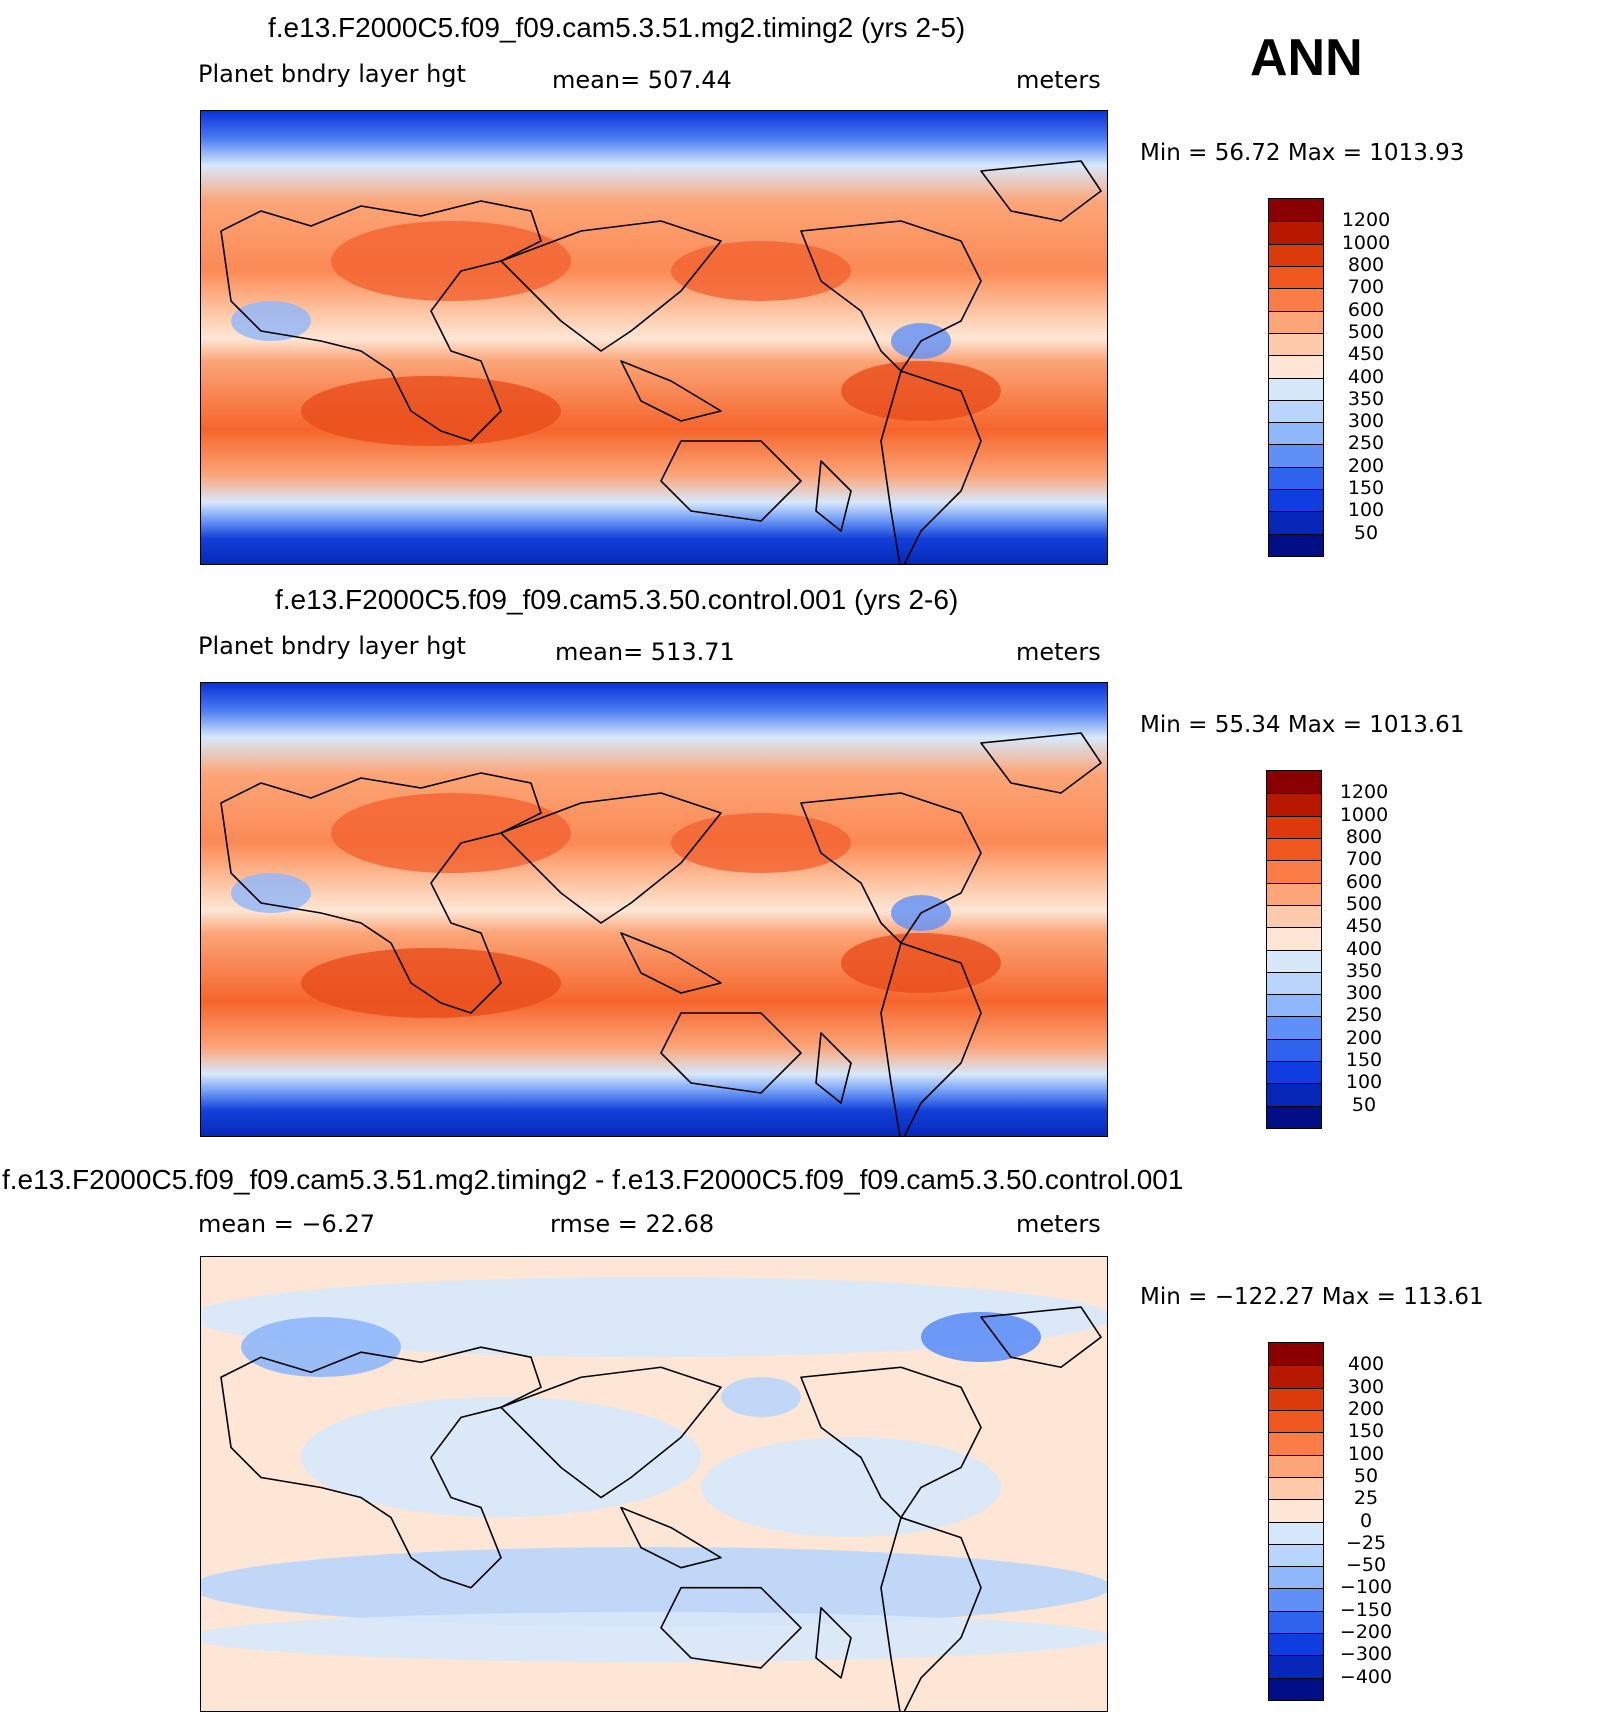 The image size is (1610, 1712). I want to click on panel-2-map-field, so click(654, 909).